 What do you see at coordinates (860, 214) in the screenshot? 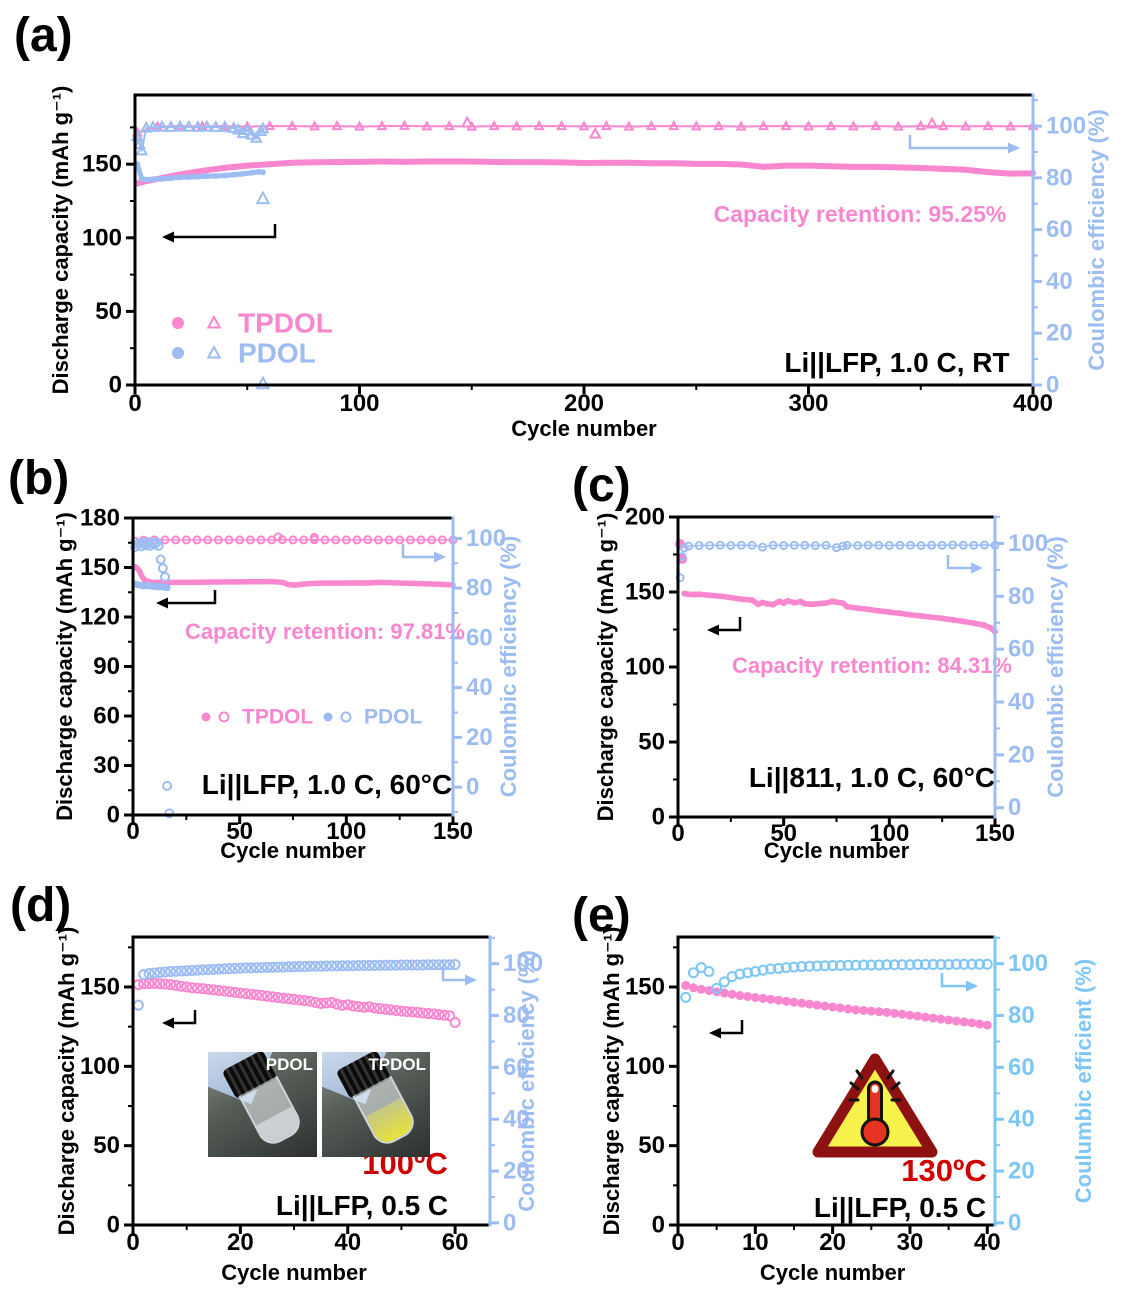
I see `svg-text: Capacity retention: 95.25%` at bounding box center [860, 214].